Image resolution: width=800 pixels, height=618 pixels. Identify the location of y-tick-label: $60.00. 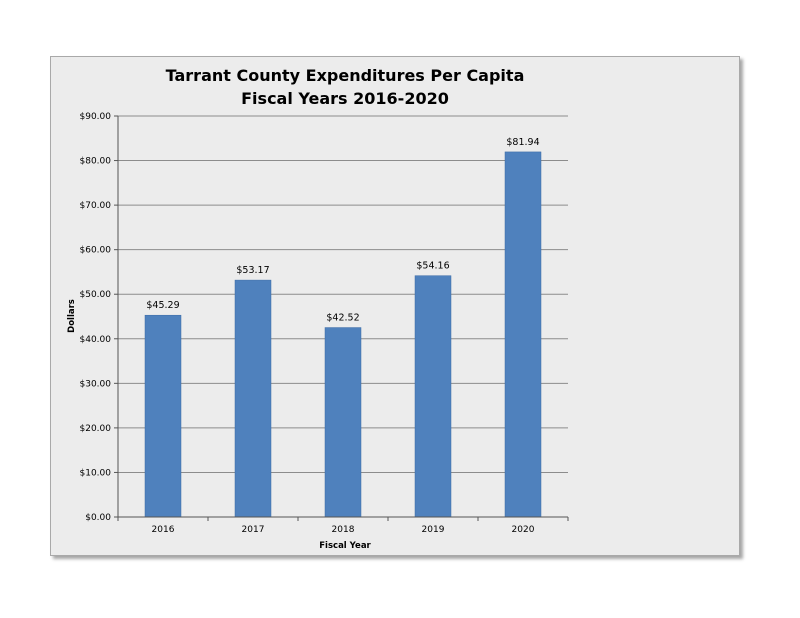
(96, 251).